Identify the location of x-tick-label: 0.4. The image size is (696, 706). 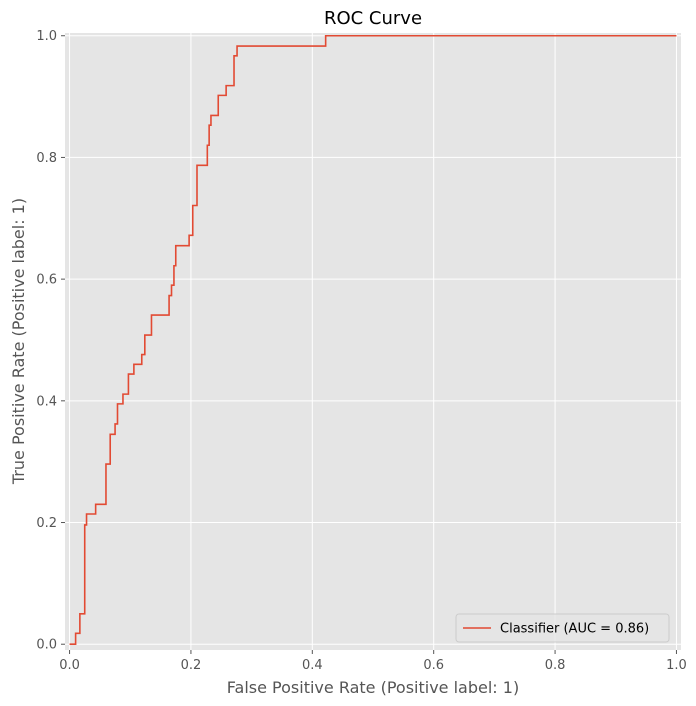
(312, 665).